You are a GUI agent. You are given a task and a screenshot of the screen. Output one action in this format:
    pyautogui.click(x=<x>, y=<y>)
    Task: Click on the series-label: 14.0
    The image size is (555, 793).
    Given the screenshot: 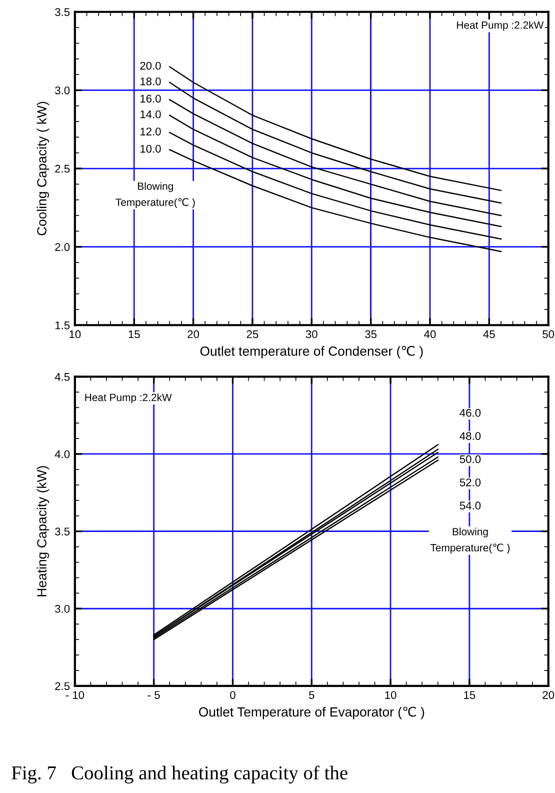 What is the action you would take?
    pyautogui.click(x=150, y=114)
    